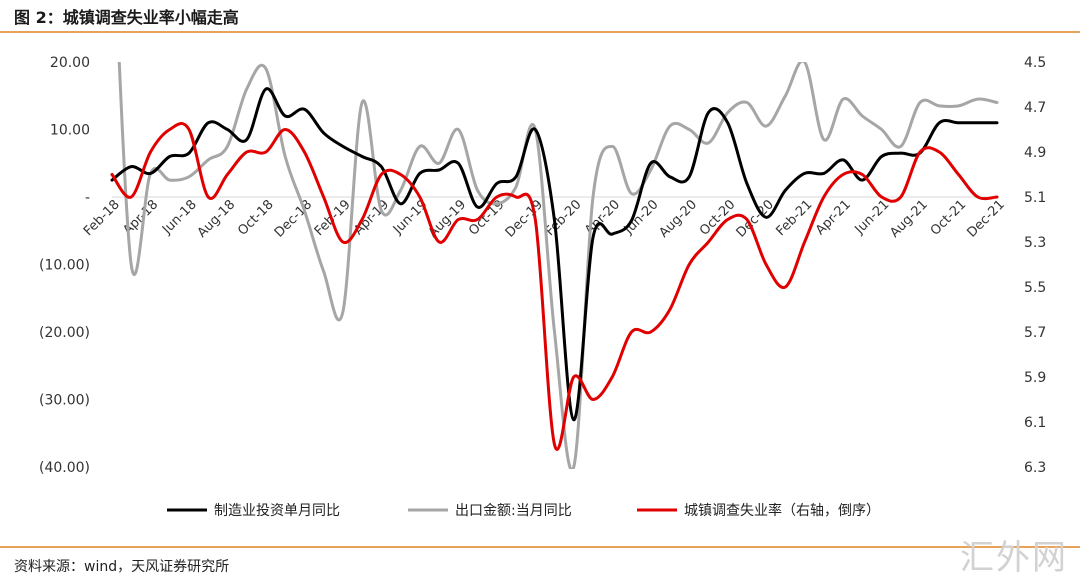 This screenshot has width=1080, height=580. I want to click on left-axis: 20.00 10.00 - (10.00) (20.00) (30.00) (40.00), so click(64, 265).